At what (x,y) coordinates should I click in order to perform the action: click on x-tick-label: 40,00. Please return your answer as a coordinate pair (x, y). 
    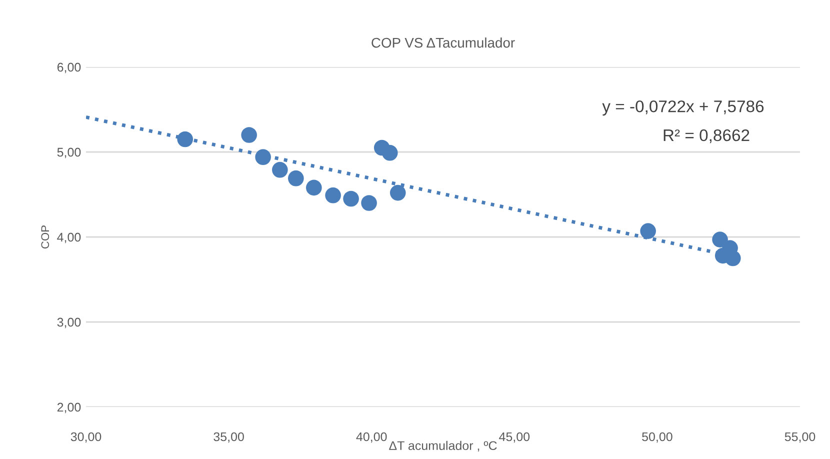
    Looking at the image, I should click on (371, 437).